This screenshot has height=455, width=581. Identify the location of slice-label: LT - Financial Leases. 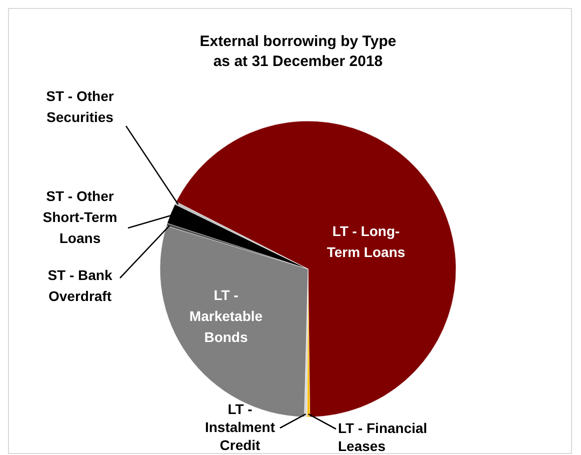
(383, 437).